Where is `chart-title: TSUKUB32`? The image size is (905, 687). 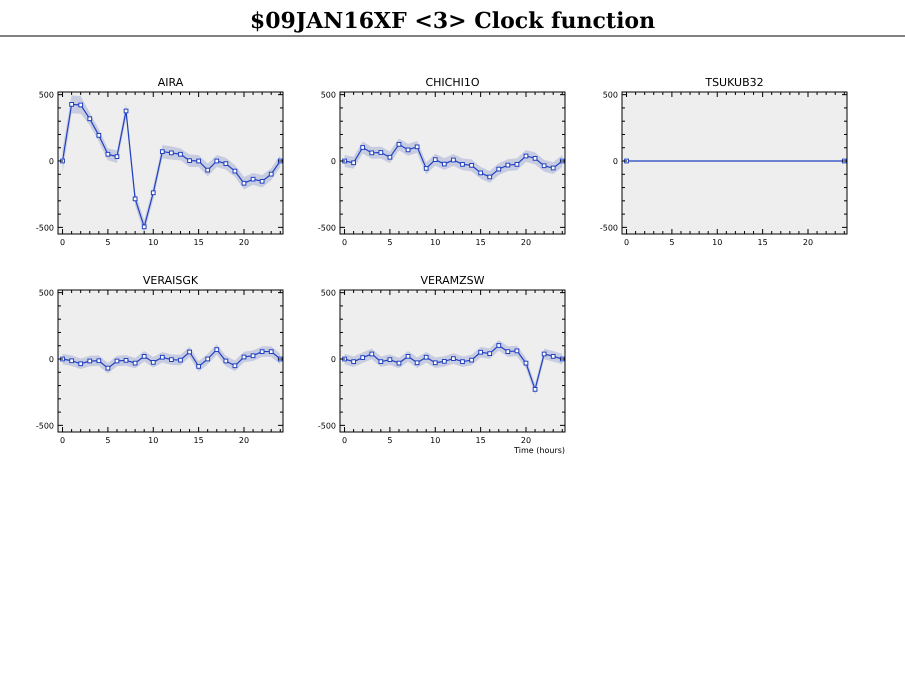
chart-title: TSUKUB32 is located at coordinates (734, 82).